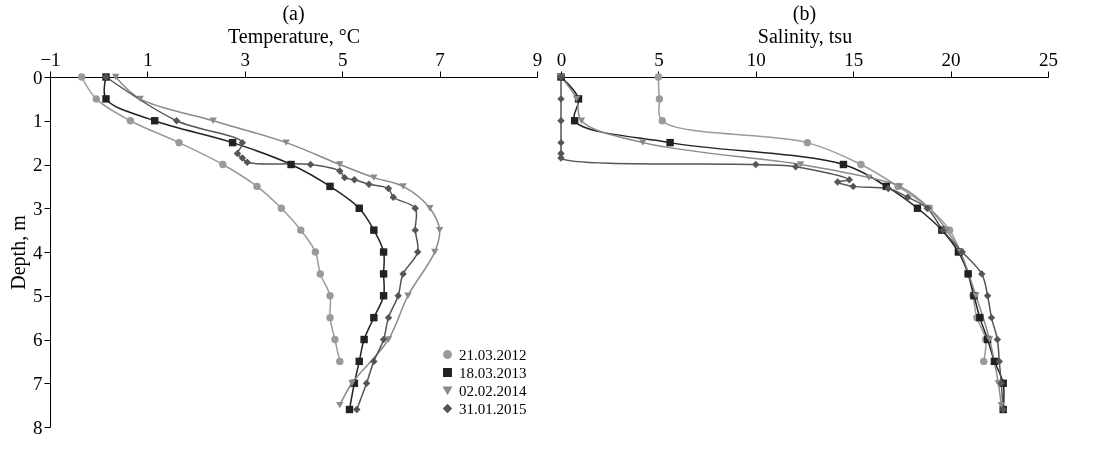 This screenshot has width=1097, height=470. What do you see at coordinates (804, 13) in the screenshot?
I see `chart-title: (b)` at bounding box center [804, 13].